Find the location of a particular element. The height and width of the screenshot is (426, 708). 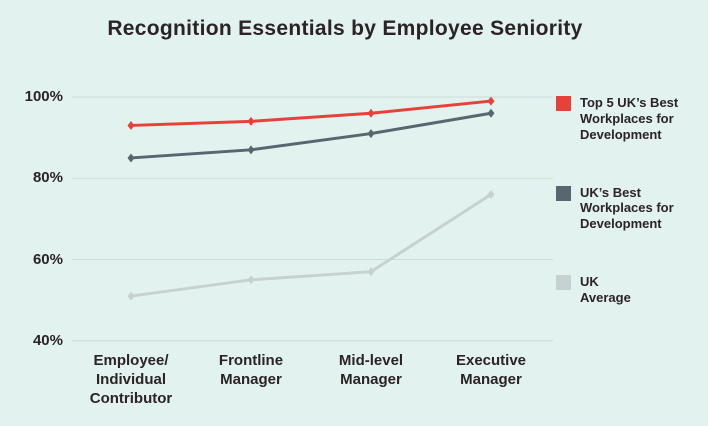

legend-item-uk-average: UK Average is located at coordinates (617, 290).